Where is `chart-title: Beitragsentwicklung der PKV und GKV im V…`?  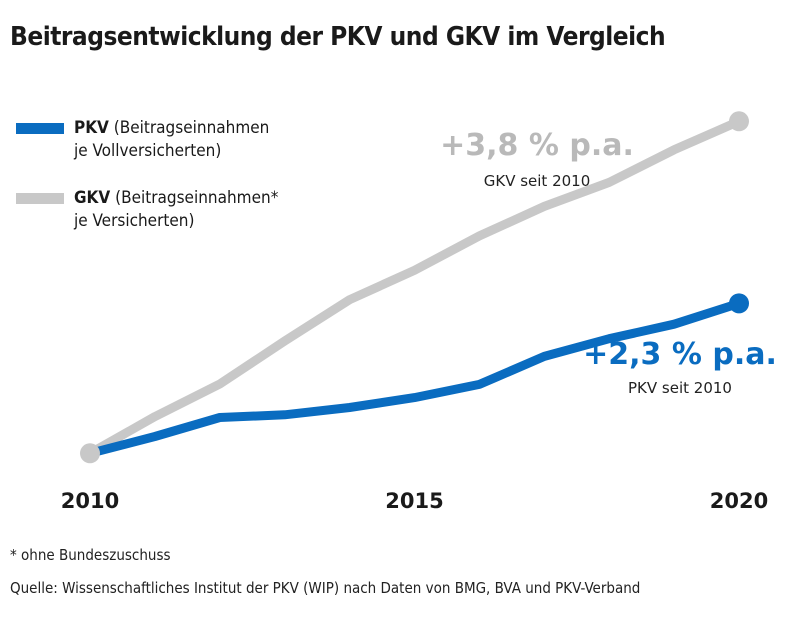
chart-title: Beitragsentwicklung der PKV und GKV im V… is located at coordinates (338, 37).